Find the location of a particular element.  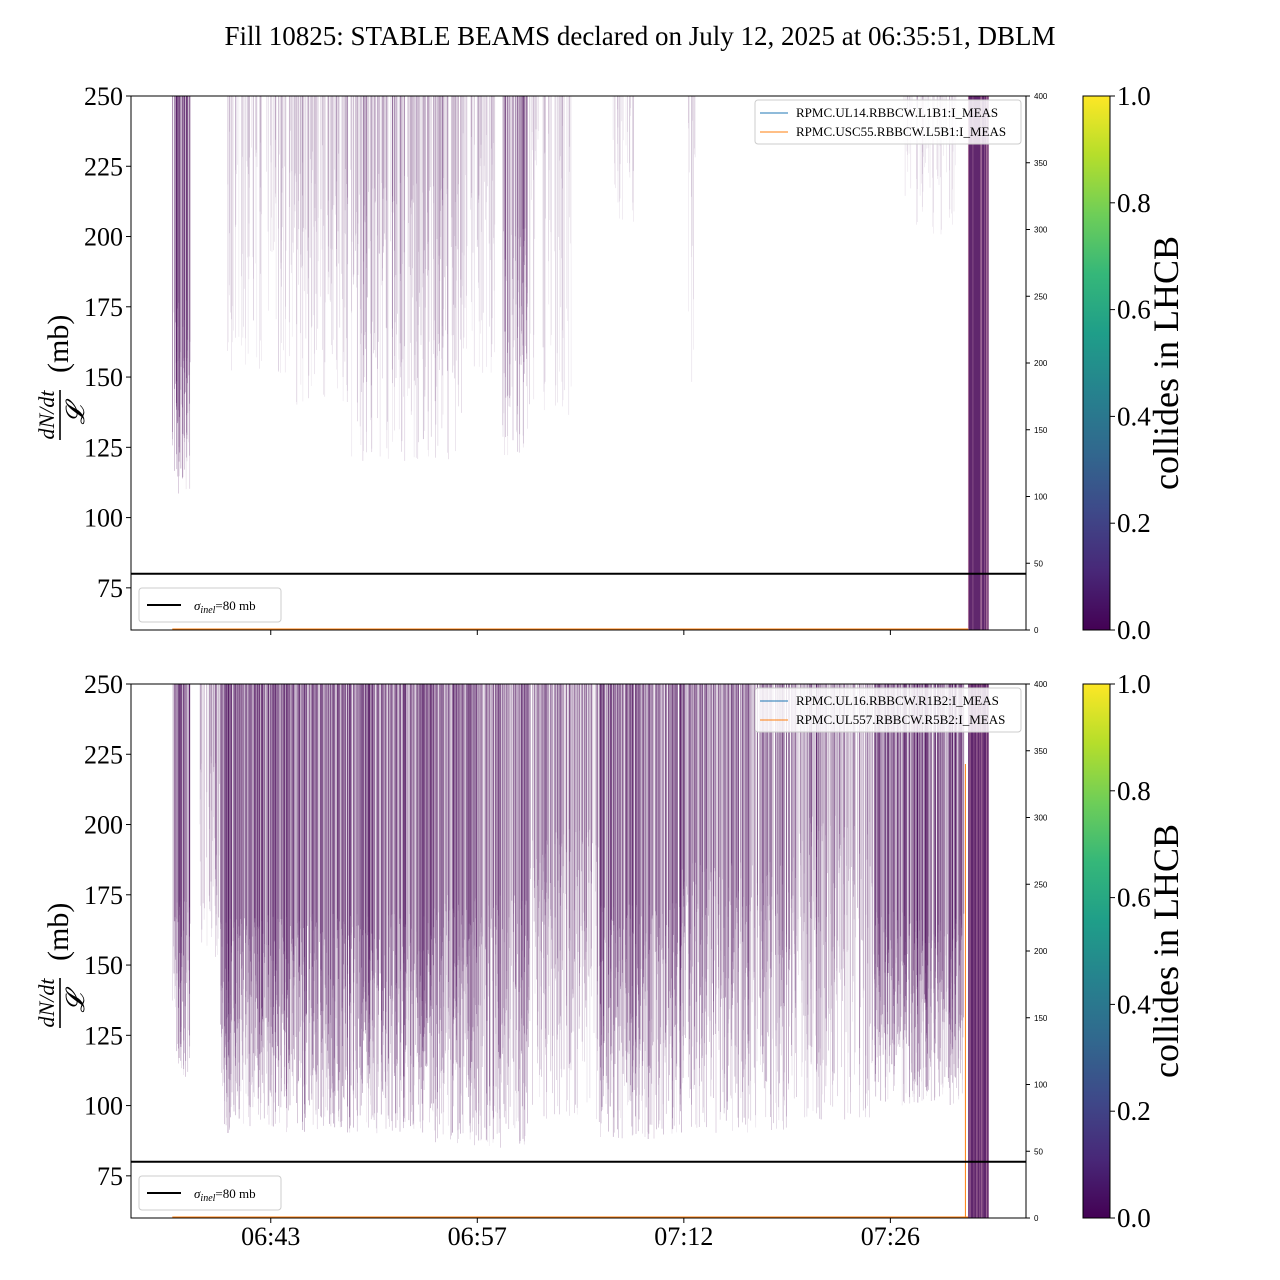

colorbar-top: 0.0 0.2 0.4 0.6 0.8 1.0 collides in LHCB is located at coordinates (1134, 363).